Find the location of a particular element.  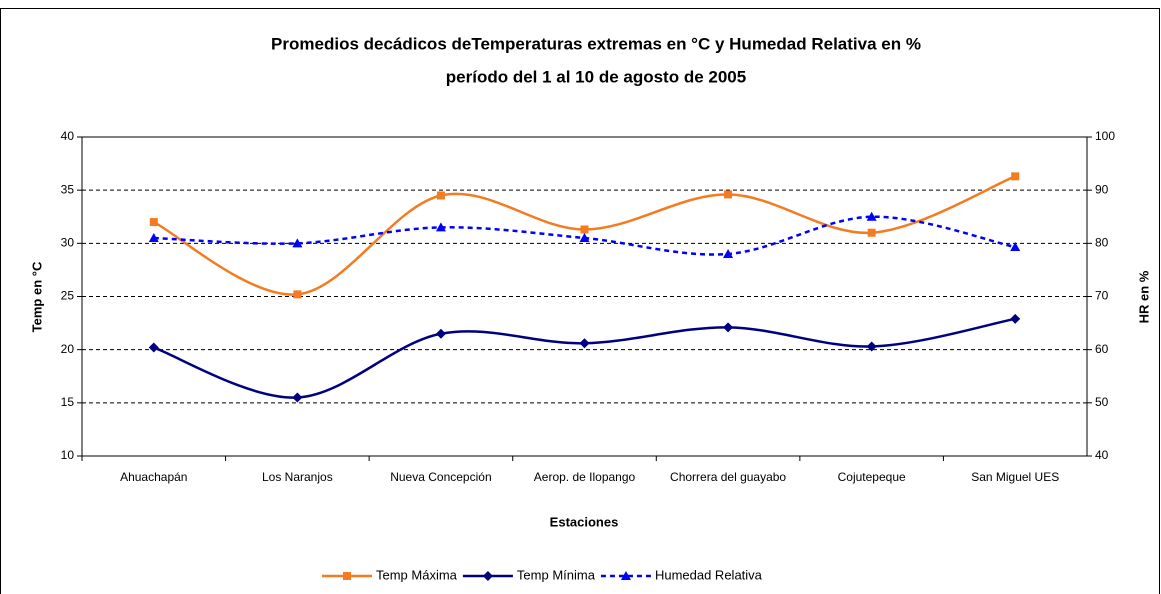

x-tick-label: Los Naranjos is located at coordinates (297, 477).